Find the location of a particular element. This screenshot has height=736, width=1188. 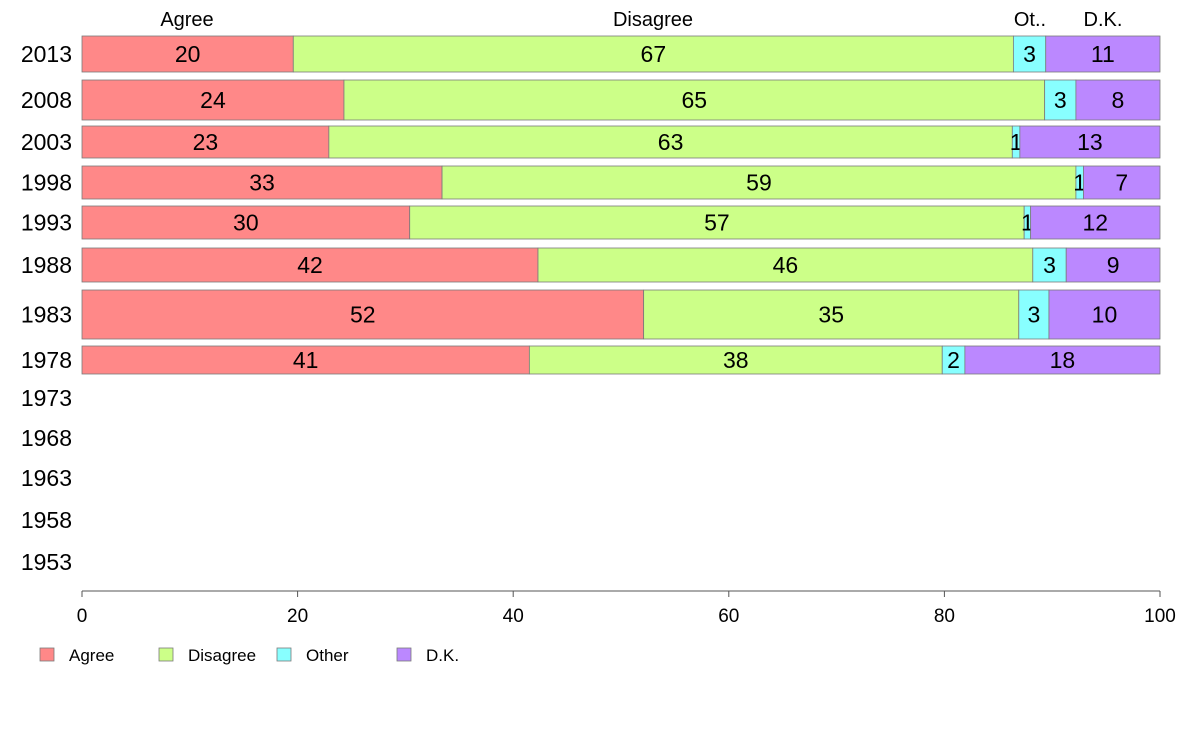

data-label-disagree-1998: 59 is located at coordinates (759, 183).